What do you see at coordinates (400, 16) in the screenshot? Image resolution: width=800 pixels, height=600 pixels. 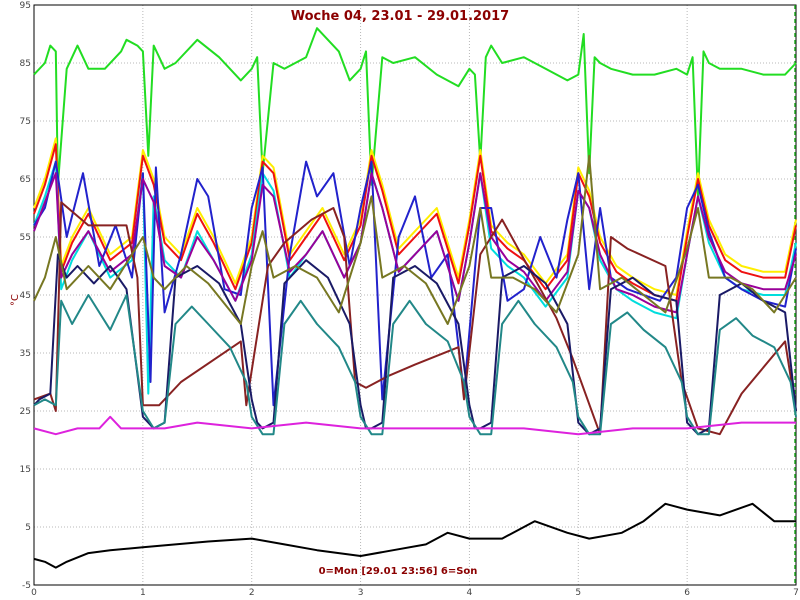 I see `chart-title: Woche 04, 23.01 - 29.01.2017` at bounding box center [400, 16].